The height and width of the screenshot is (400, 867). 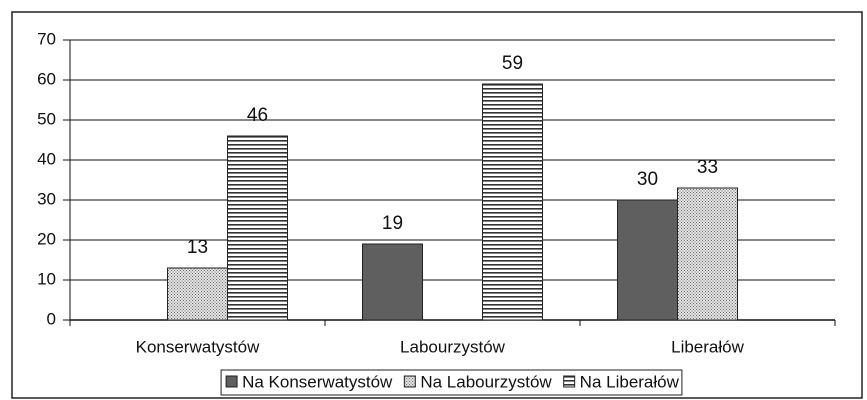 What do you see at coordinates (453, 346) in the screenshot?
I see `x-tick-label: Labourzystów` at bounding box center [453, 346].